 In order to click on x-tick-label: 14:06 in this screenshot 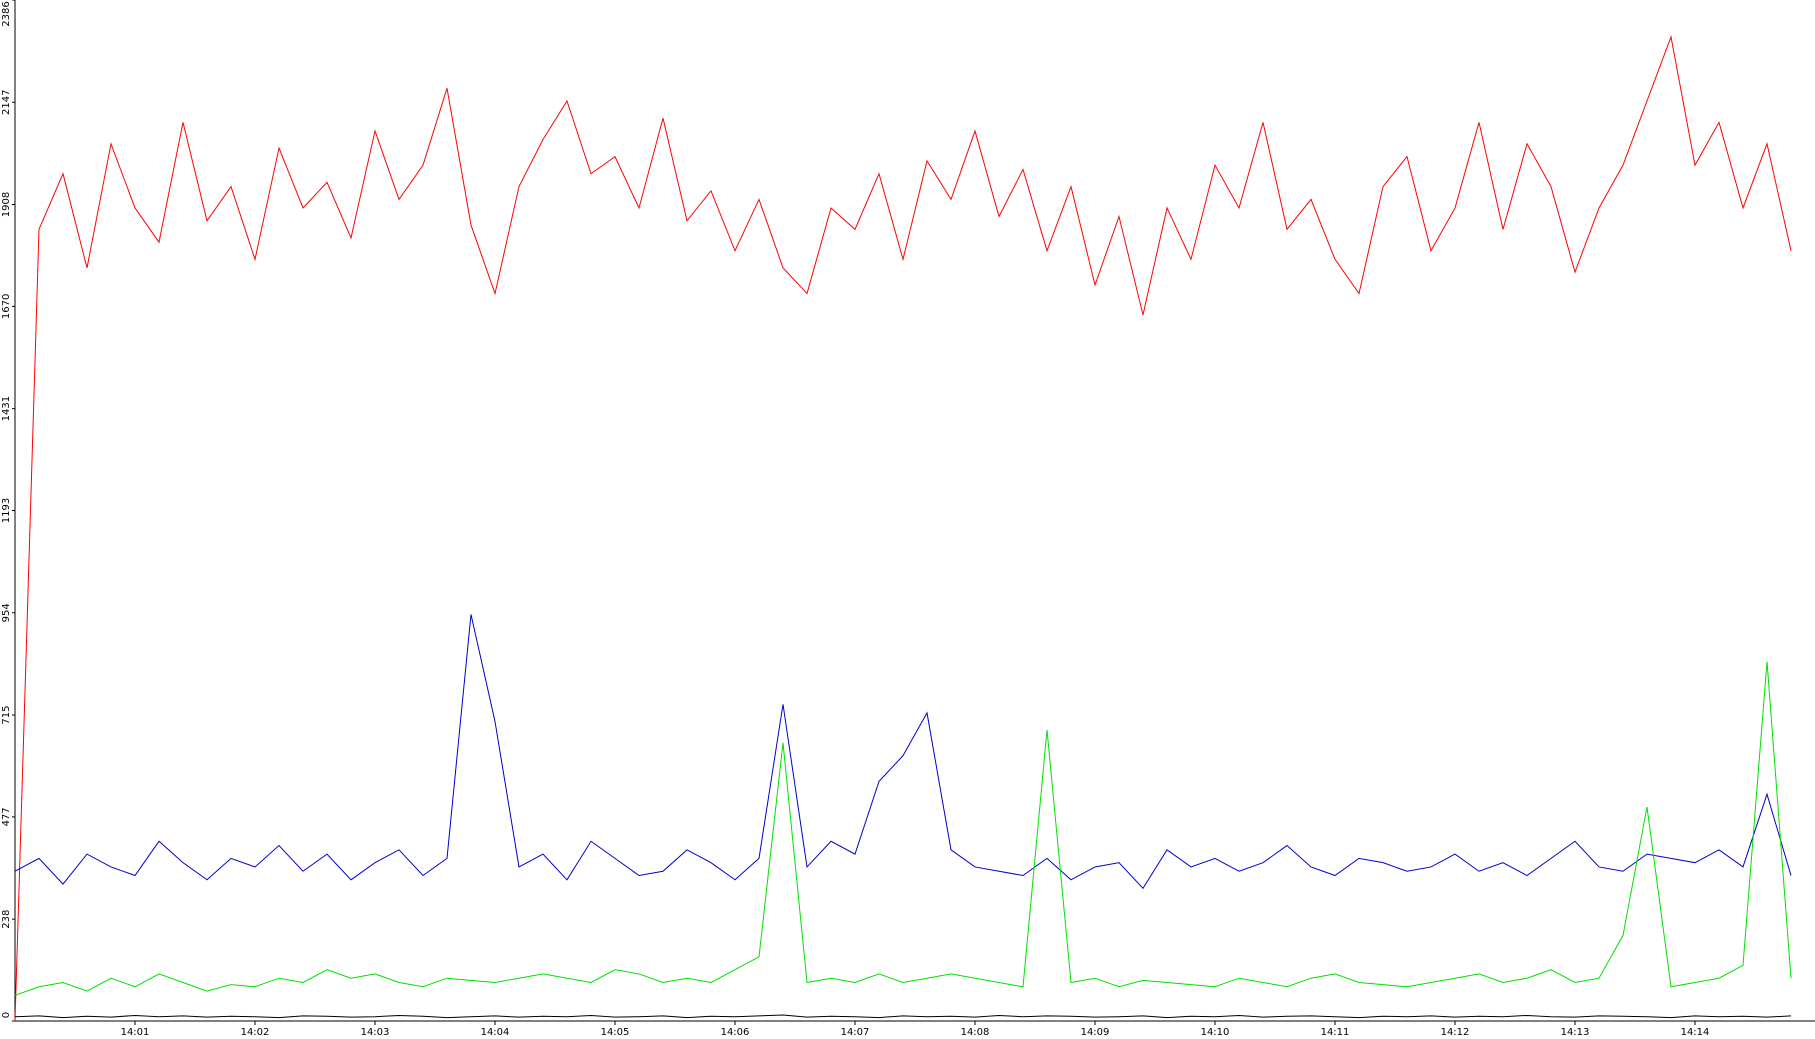, I will do `click(735, 1032)`.